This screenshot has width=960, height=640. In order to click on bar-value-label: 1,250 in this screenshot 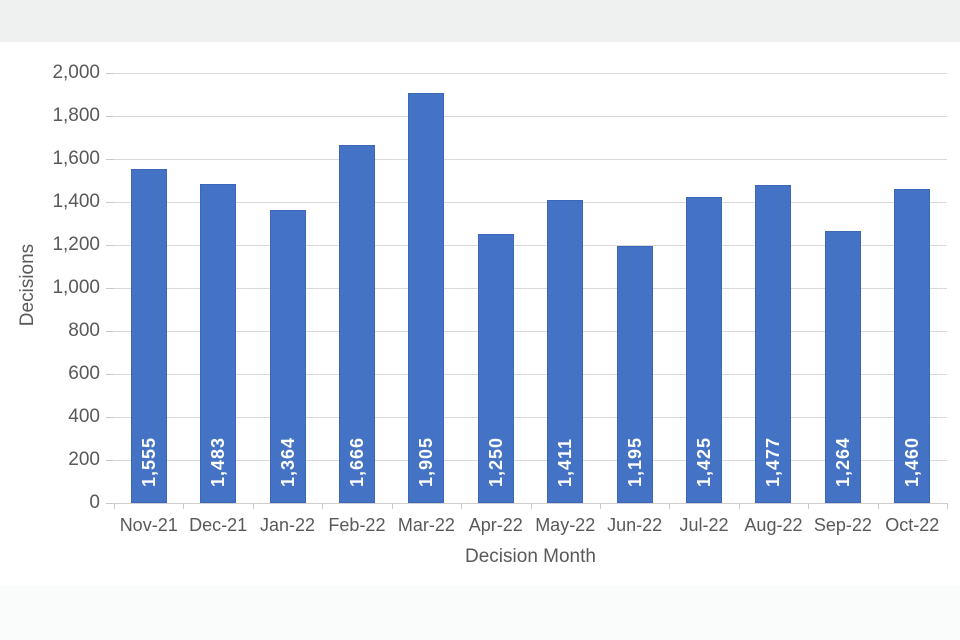, I will do `click(496, 462)`.